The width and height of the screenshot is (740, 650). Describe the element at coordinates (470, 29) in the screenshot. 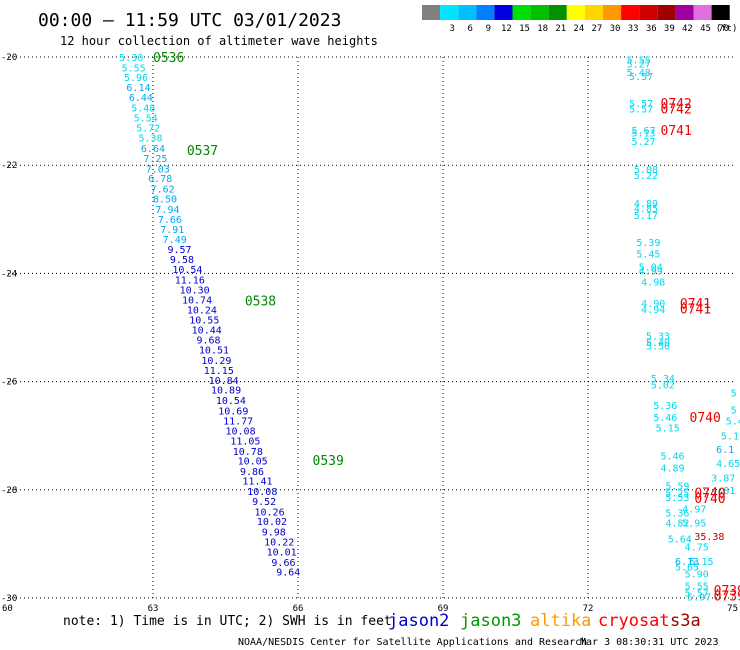

I see `legend-label: 6` at that location.